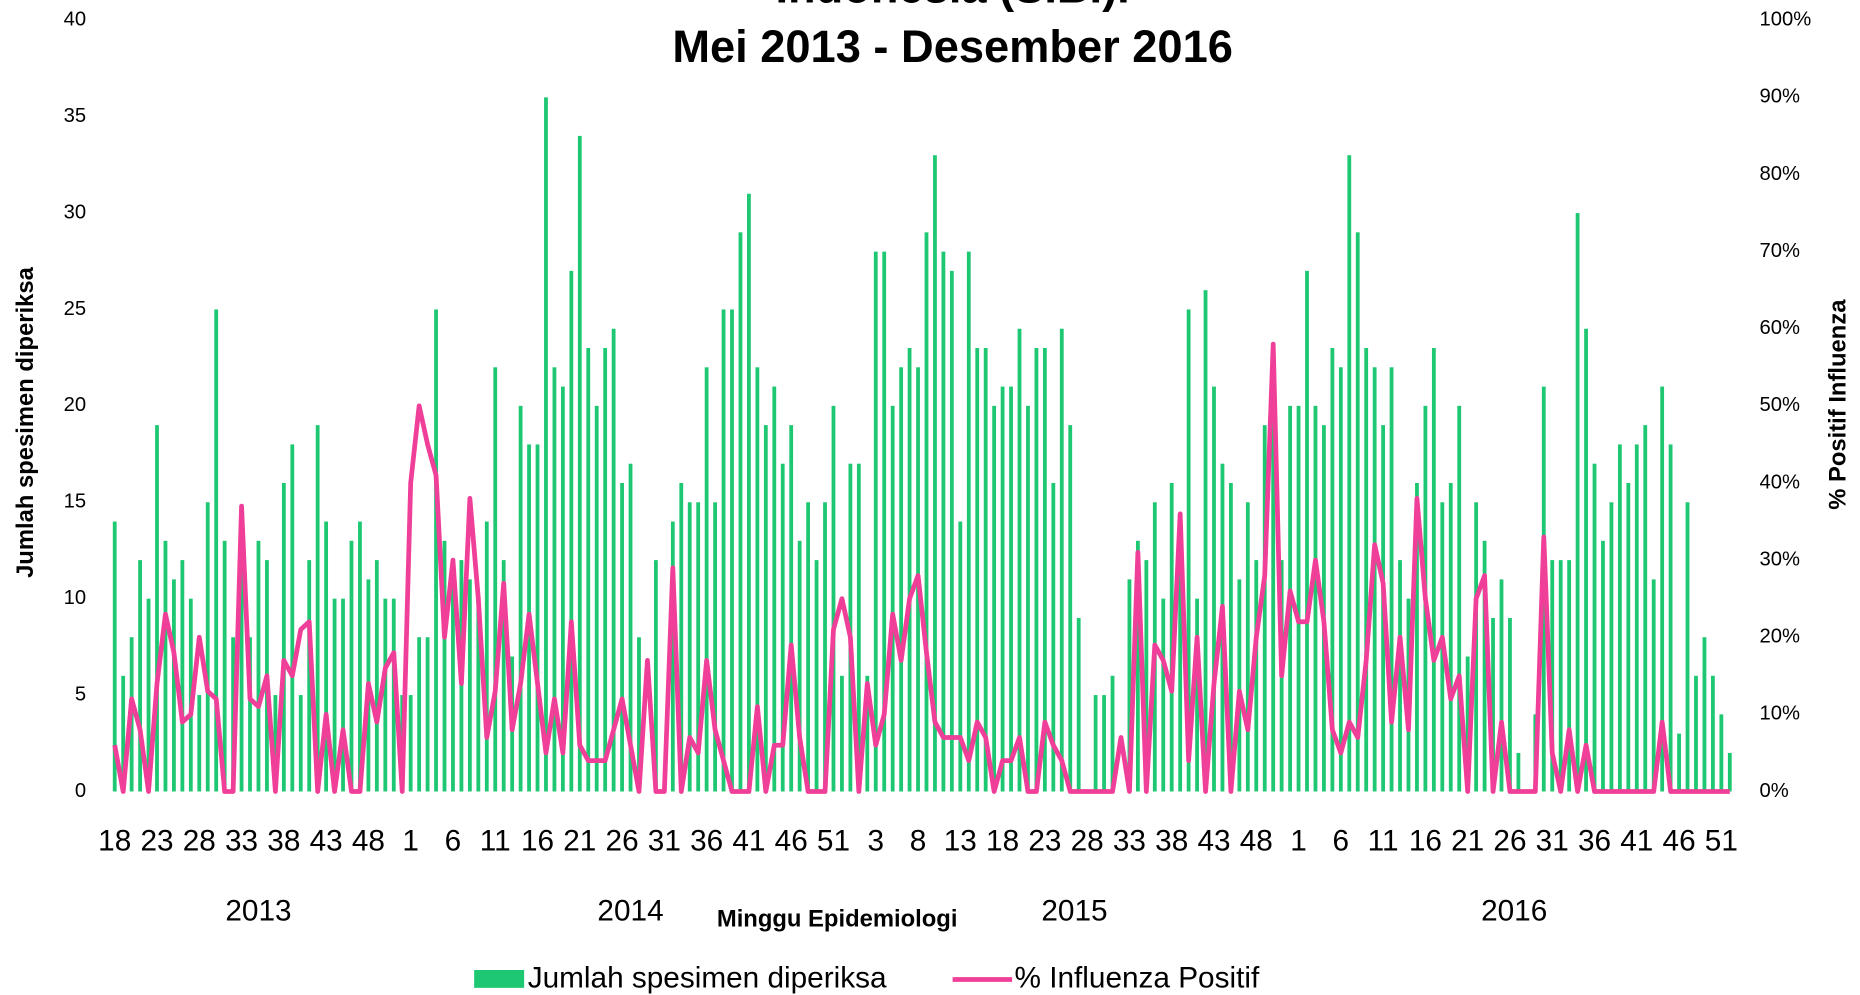 Image resolution: width=1860 pixels, height=995 pixels. What do you see at coordinates (1129, 841) in the screenshot?
I see `x-tick-label: 33` at bounding box center [1129, 841].